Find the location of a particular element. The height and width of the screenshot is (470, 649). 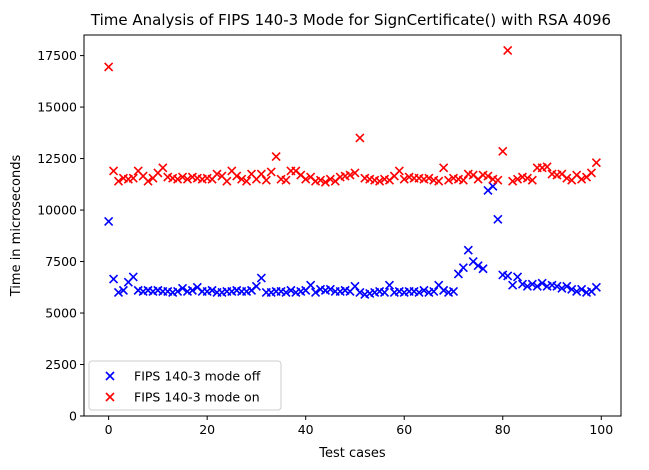

legend-label: FIPS 140-3 mode on is located at coordinates (197, 397).